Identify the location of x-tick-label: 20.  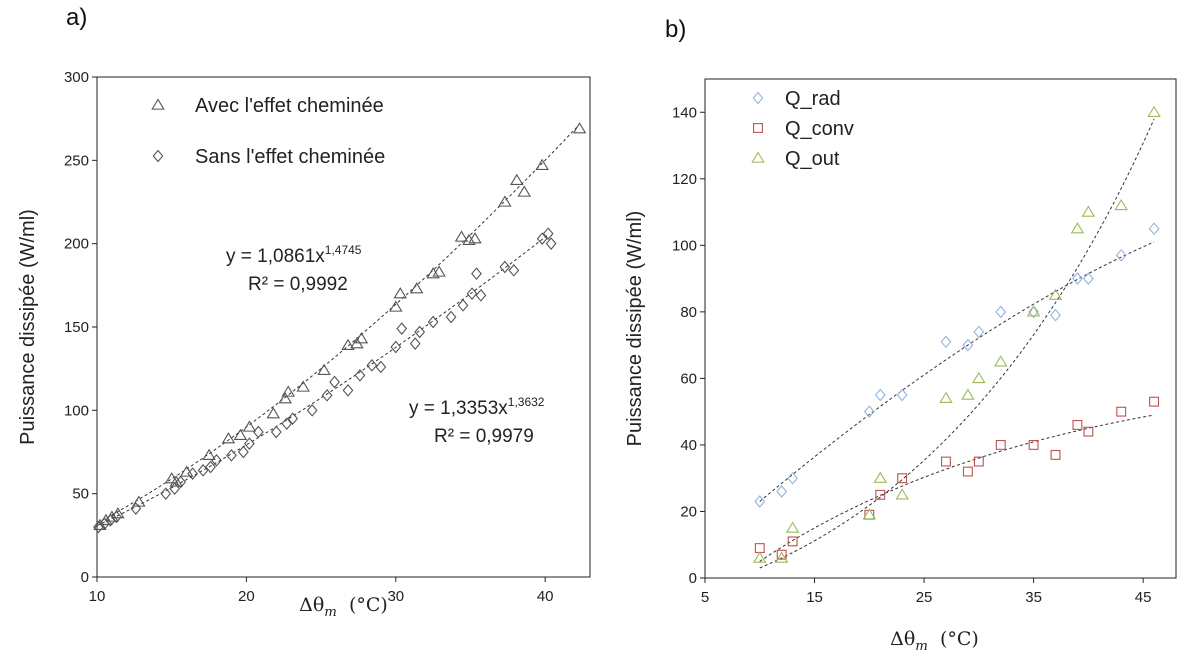
(246, 596).